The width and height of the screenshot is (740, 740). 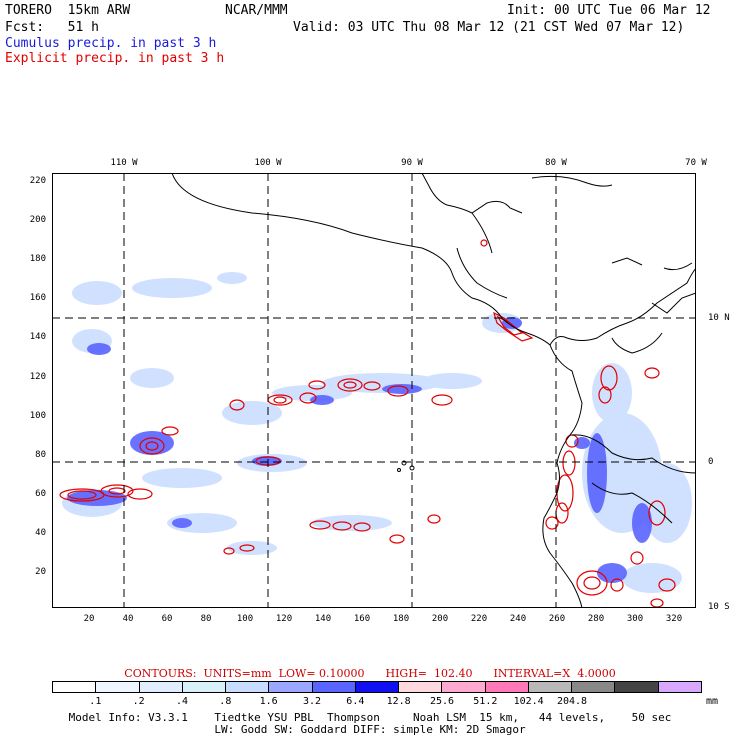 I want to click on y-tick-label: 160, so click(x=37, y=298).